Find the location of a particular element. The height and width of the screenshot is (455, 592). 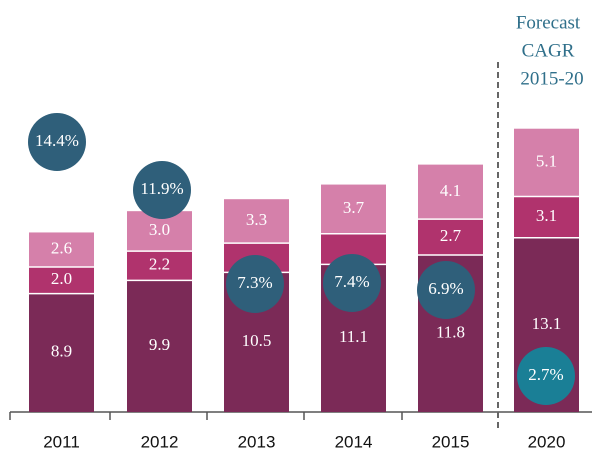

data-label: 3.3 is located at coordinates (256, 219).